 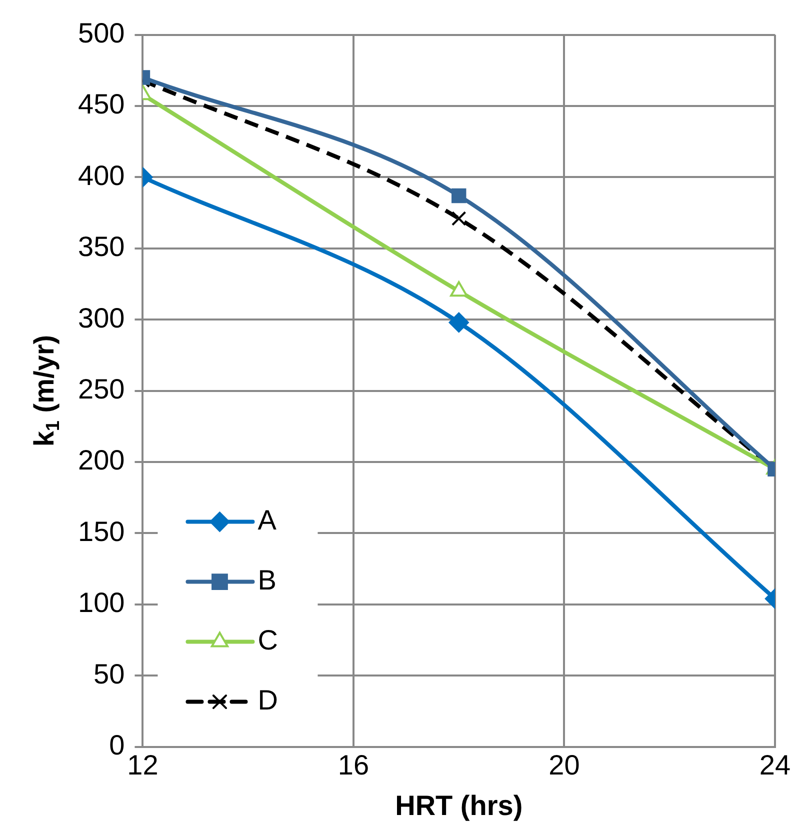 I want to click on y-tick-label: 500, so click(x=101, y=33).